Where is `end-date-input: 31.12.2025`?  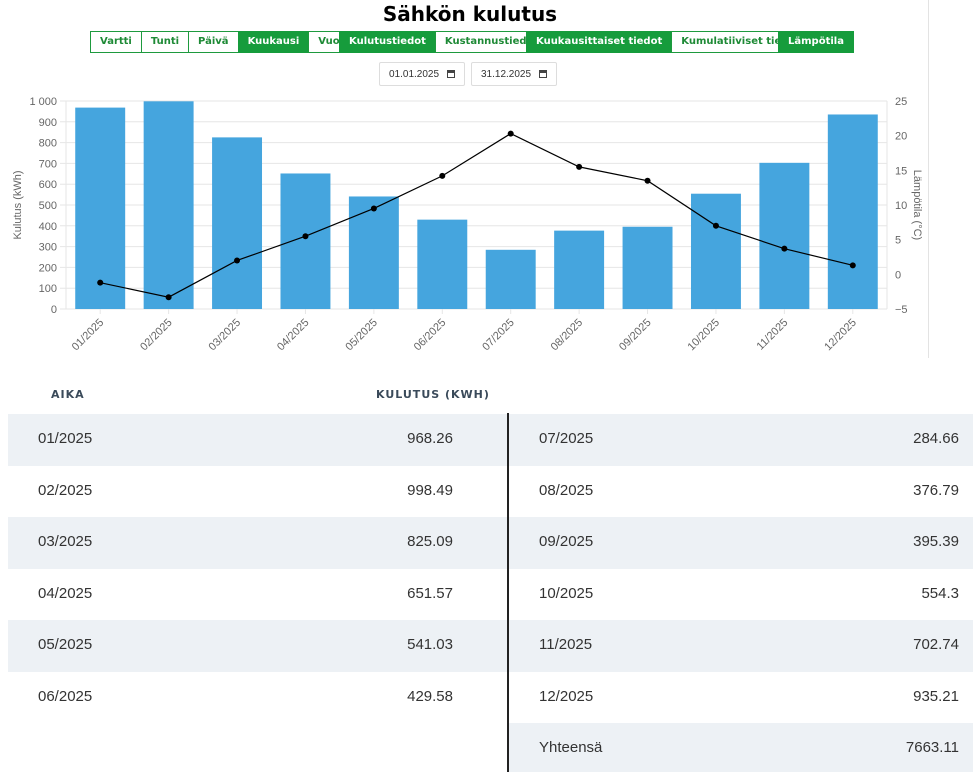
end-date-input: 31.12.2025 is located at coordinates (514, 74).